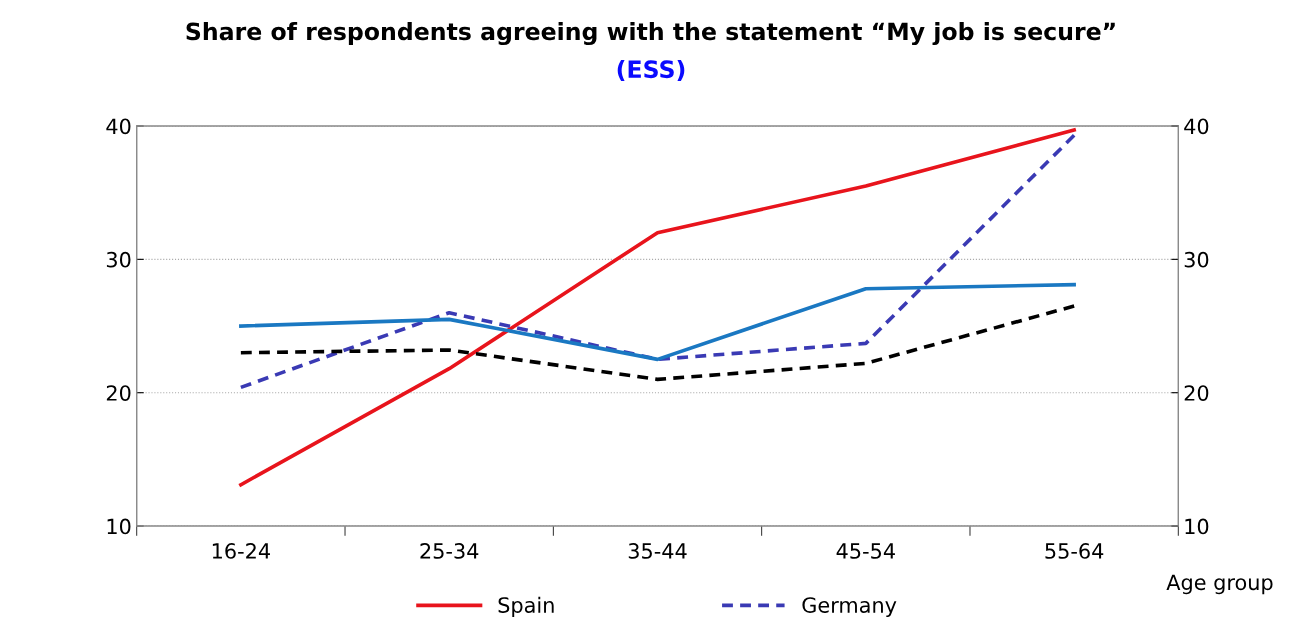 This screenshot has height=630, width=1302. I want to click on y2-tick-label: 20, so click(1196, 393).